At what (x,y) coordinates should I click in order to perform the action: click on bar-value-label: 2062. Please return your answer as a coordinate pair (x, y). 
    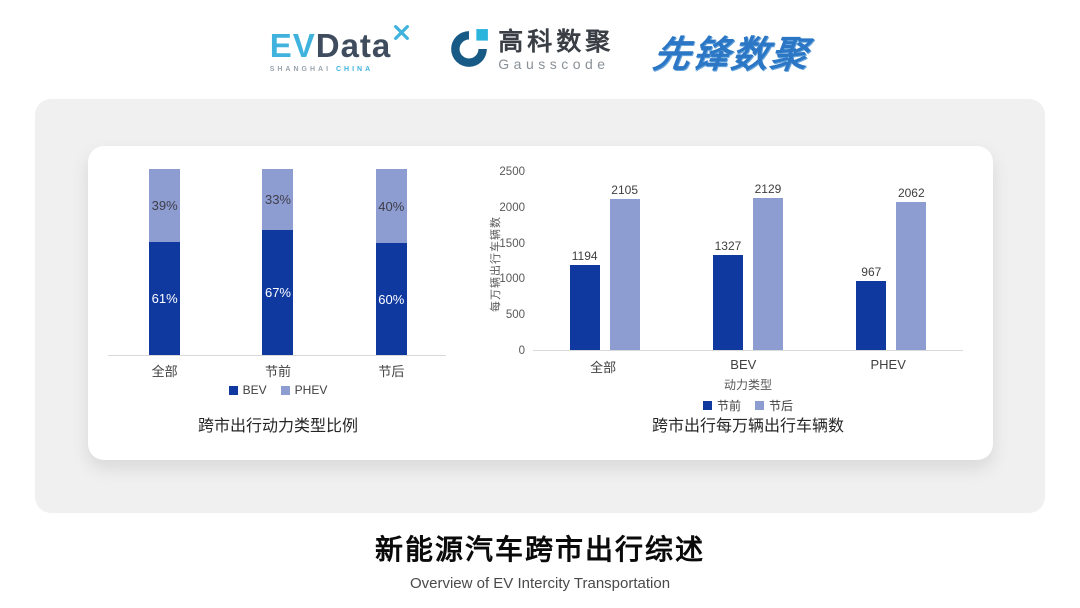
    Looking at the image, I should click on (911, 193).